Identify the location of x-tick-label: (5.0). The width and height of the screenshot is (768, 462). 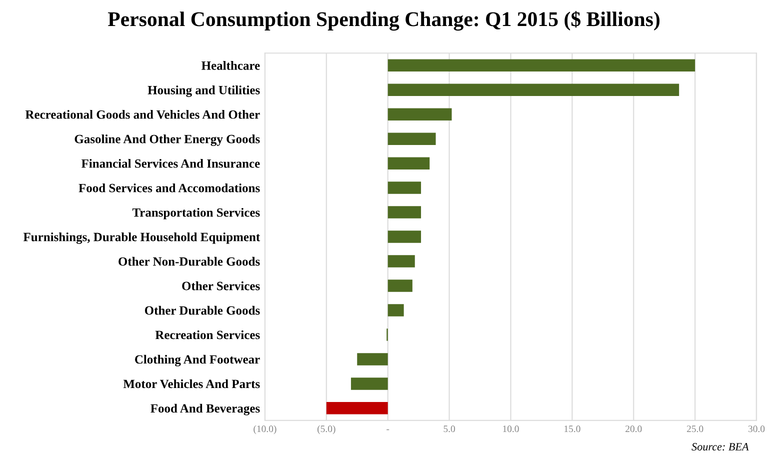
(327, 429).